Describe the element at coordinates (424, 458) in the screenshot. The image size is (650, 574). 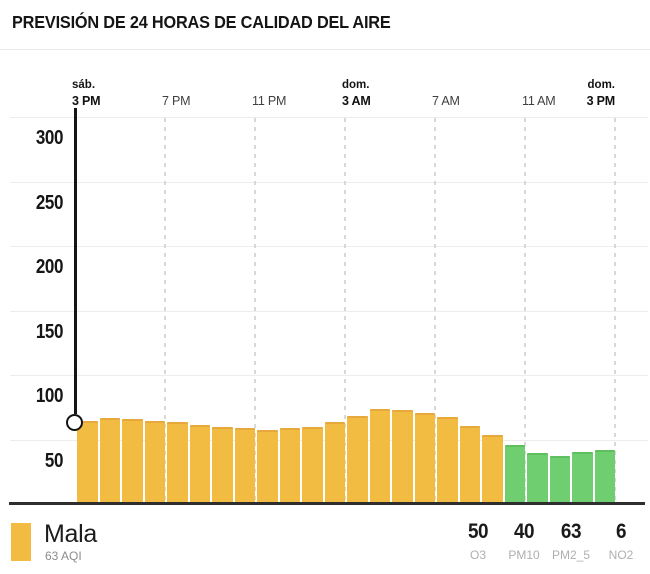
I see `aqi-bar-6am` at that location.